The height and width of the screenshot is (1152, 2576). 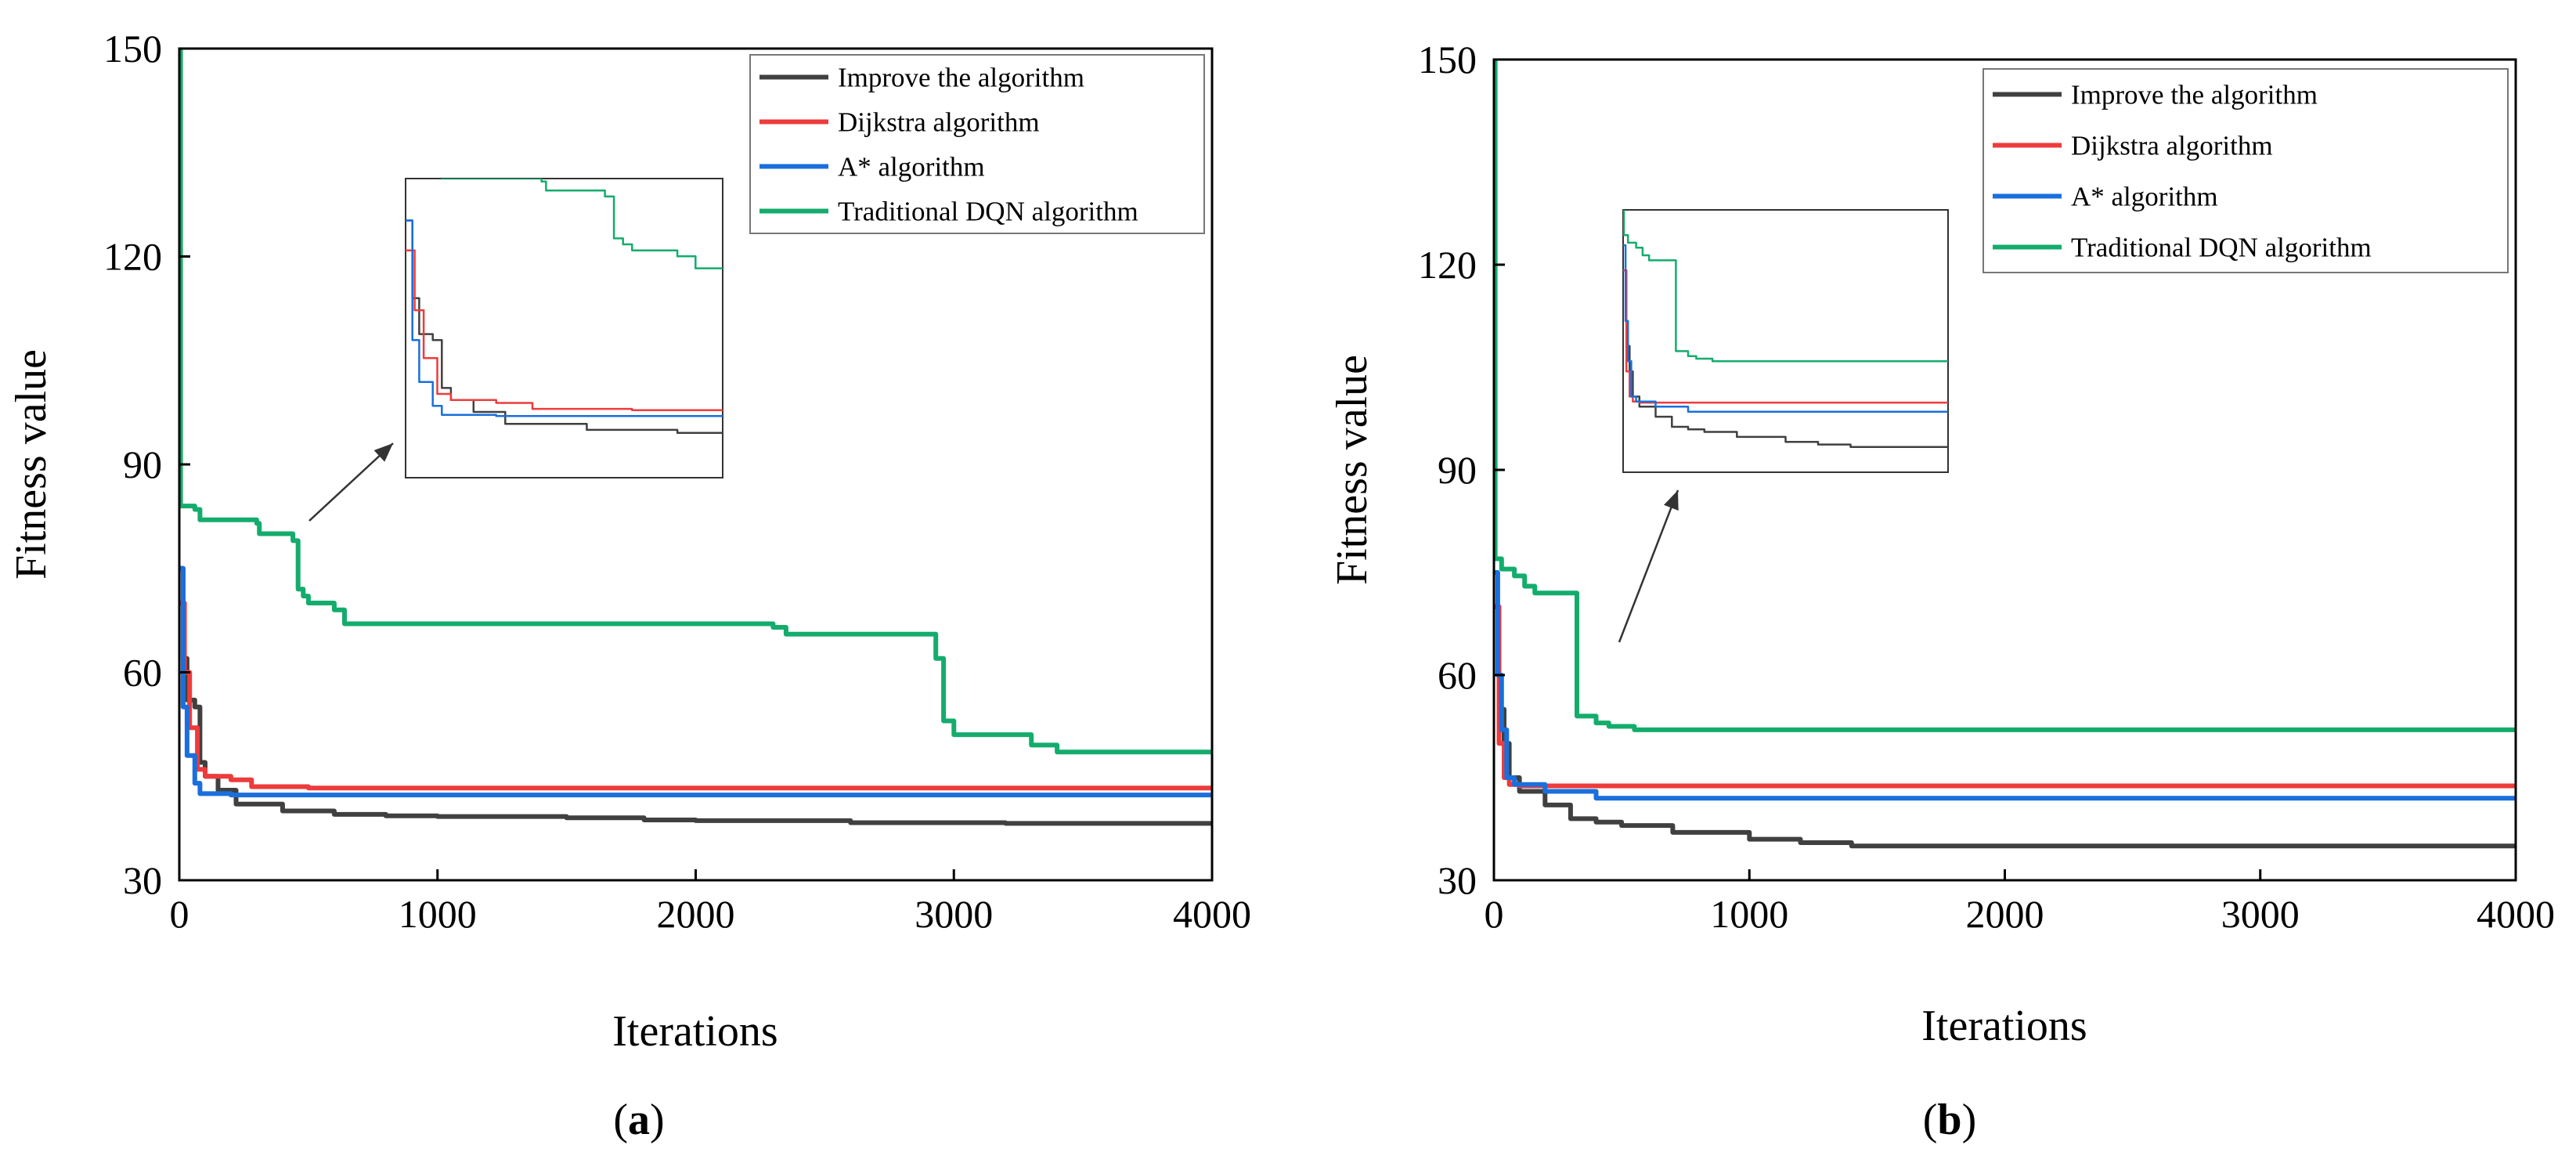 What do you see at coordinates (1950, 1120) in the screenshot?
I see `panel-label: (b)` at bounding box center [1950, 1120].